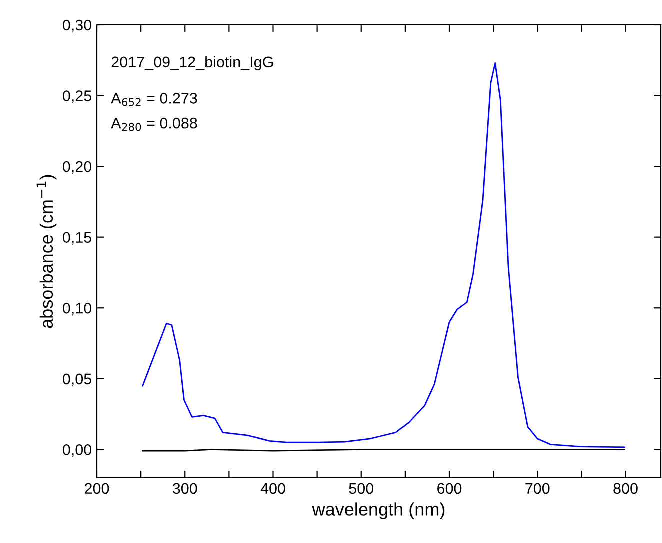 The height and width of the screenshot is (543, 662). What do you see at coordinates (97, 488) in the screenshot?
I see `x-tick-label: 200` at bounding box center [97, 488].